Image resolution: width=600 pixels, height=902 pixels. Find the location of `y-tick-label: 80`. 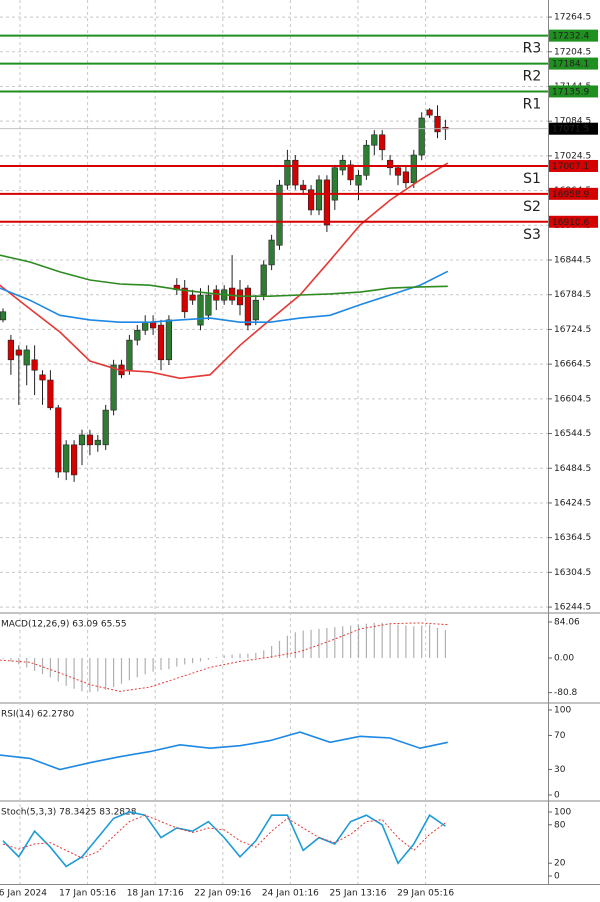

y-tick-label: 80 is located at coordinates (560, 825).